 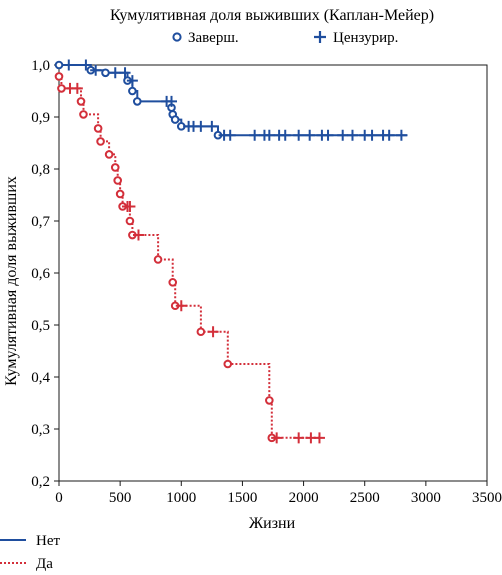 What do you see at coordinates (304, 498) in the screenshot?
I see `x-tick-label: 2000` at bounding box center [304, 498].